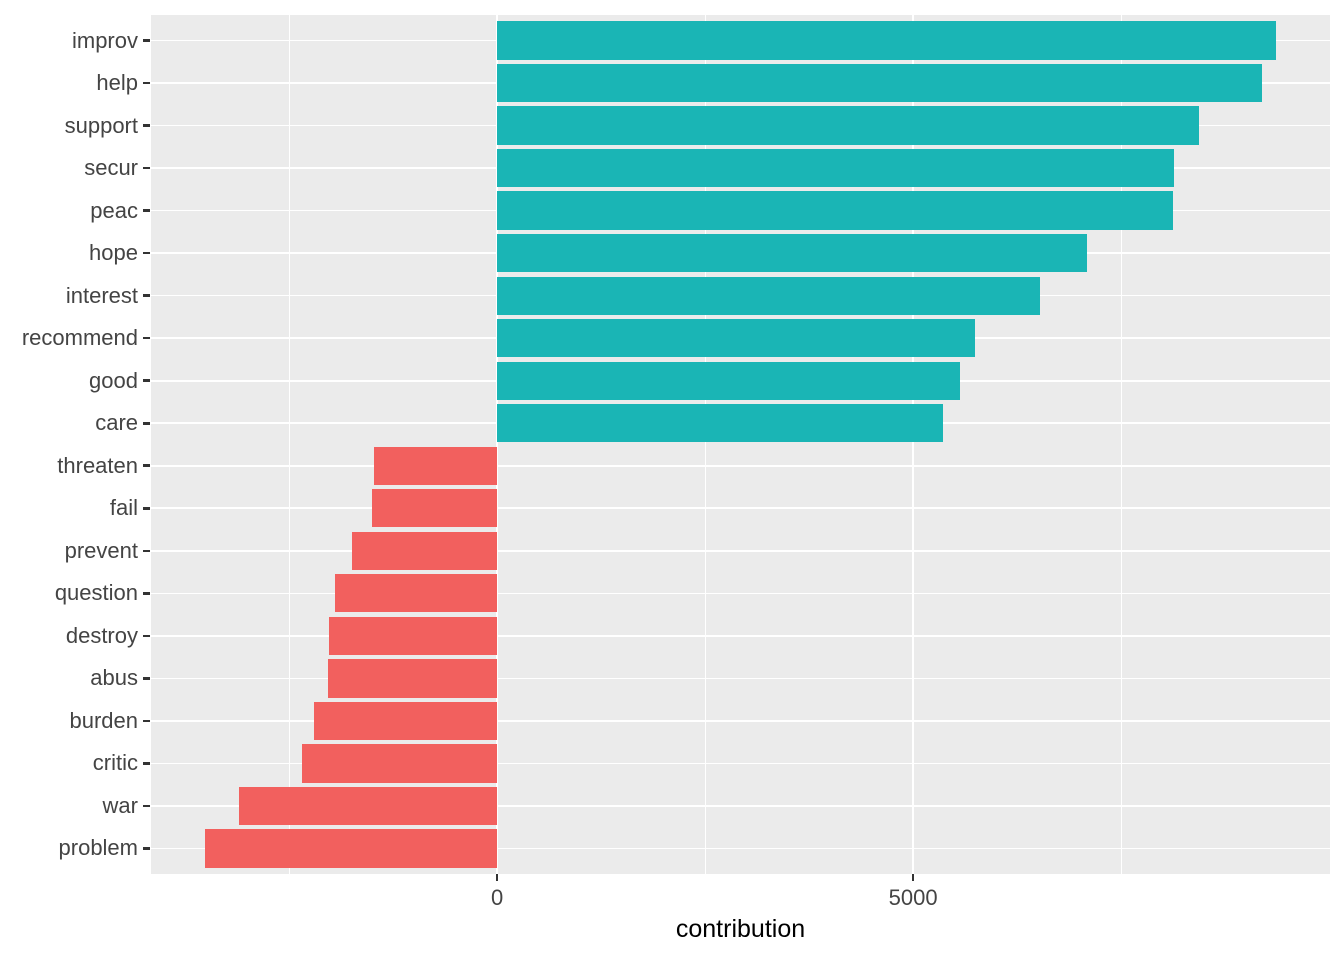  I want to click on y-axis-label-support: support, so click(101, 125).